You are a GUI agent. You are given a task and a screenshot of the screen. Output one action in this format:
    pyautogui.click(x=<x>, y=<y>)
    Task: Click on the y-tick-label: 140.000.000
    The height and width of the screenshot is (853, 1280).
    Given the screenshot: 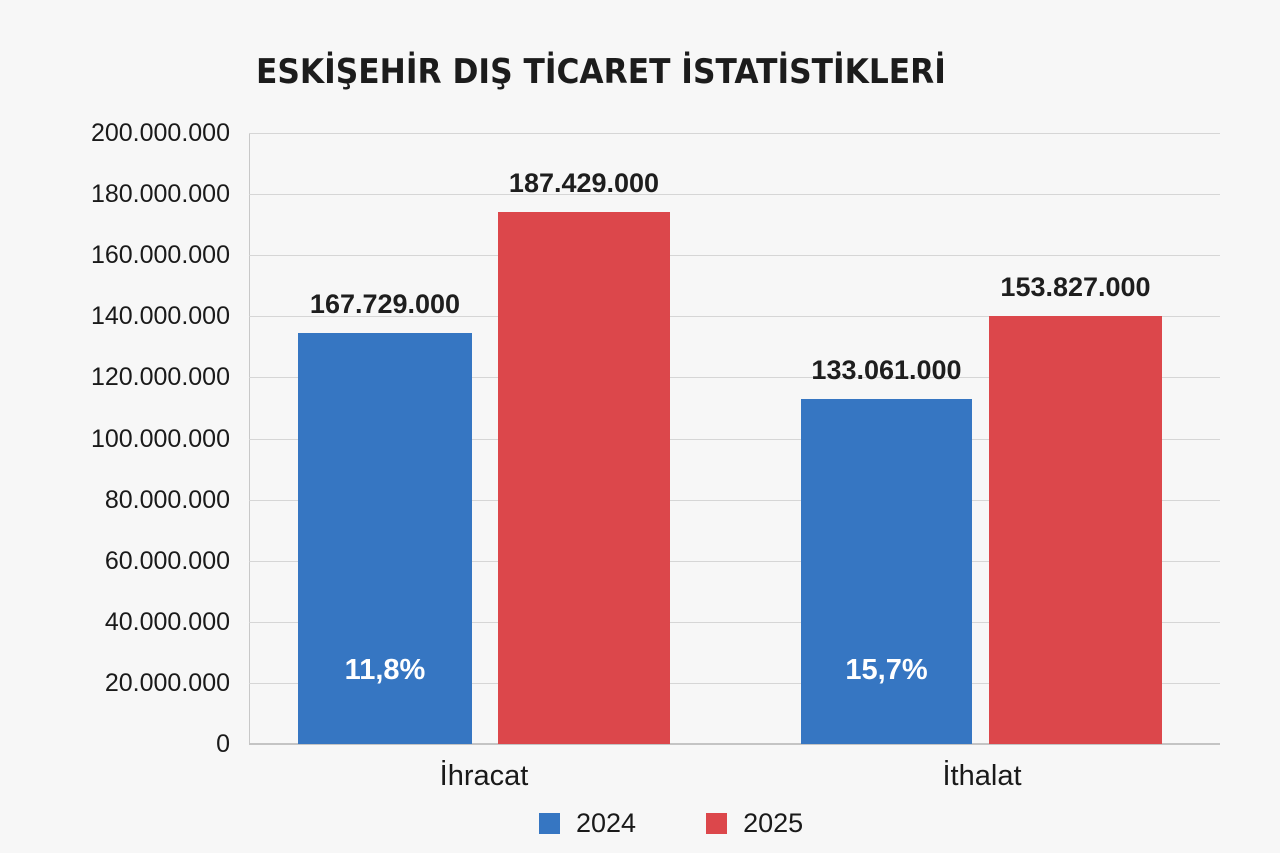 What is the action you would take?
    pyautogui.click(x=160, y=316)
    